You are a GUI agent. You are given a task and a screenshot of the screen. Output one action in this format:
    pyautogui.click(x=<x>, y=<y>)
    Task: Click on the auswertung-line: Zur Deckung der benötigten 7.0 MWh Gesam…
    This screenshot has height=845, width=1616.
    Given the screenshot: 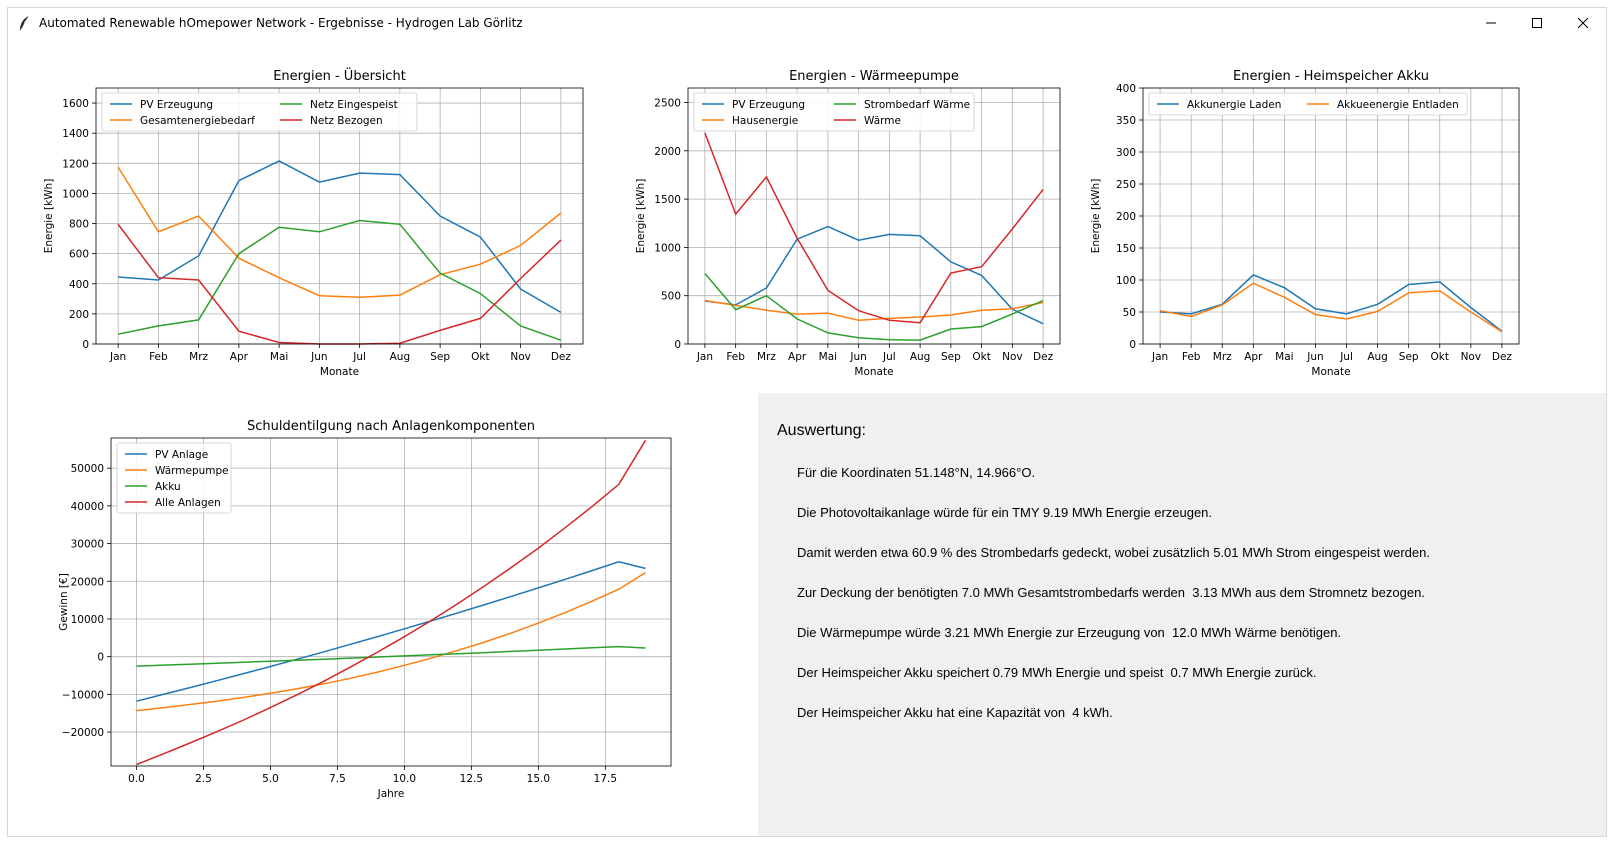 What is the action you would take?
    pyautogui.click(x=1111, y=592)
    